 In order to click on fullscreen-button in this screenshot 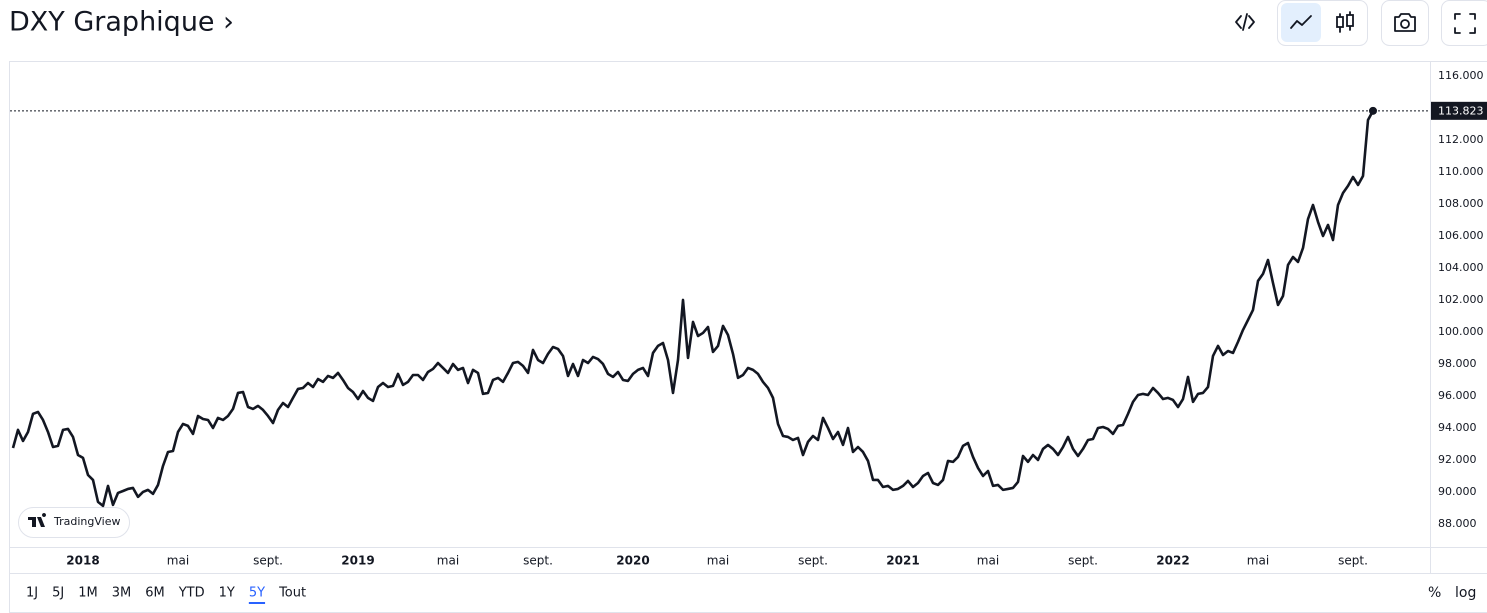, I will do `click(1464, 23)`.